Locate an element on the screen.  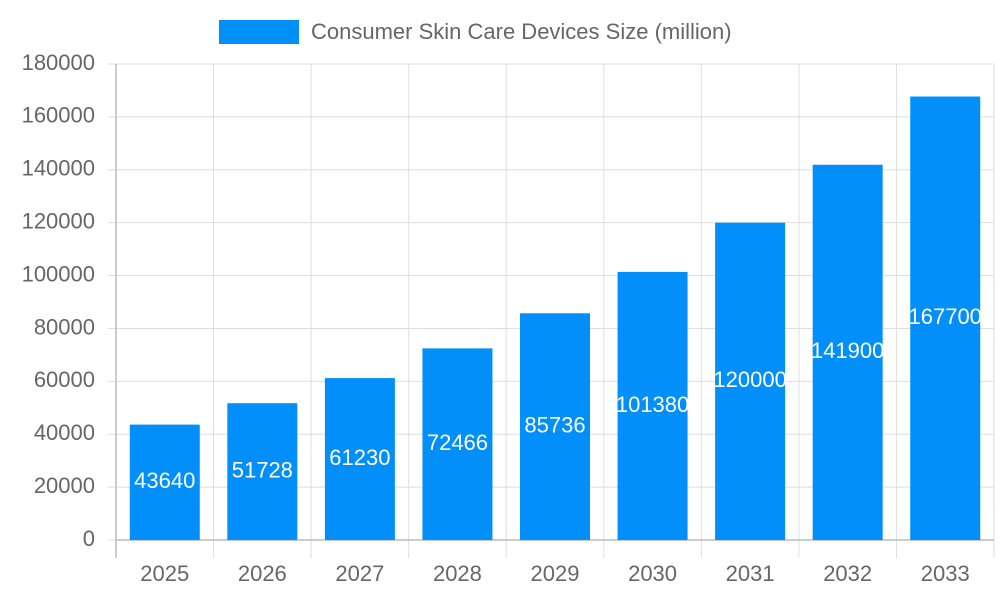
x-tick-label: 2032 is located at coordinates (847, 573).